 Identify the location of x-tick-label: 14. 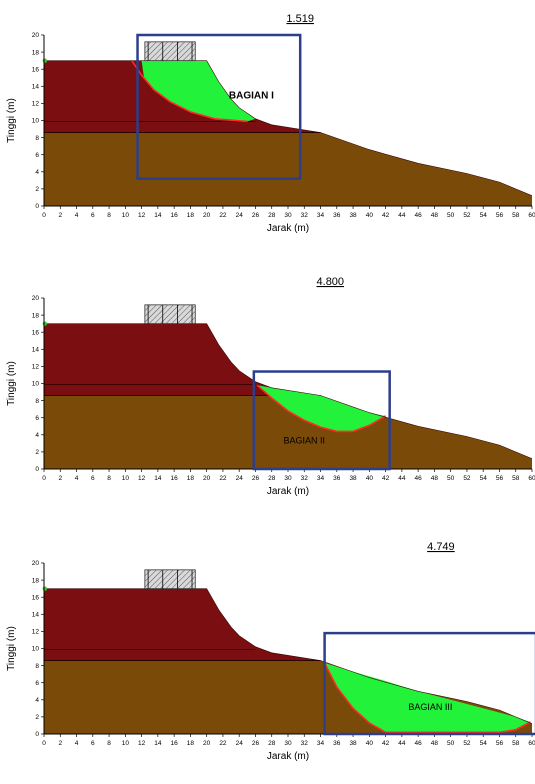
(158, 743).